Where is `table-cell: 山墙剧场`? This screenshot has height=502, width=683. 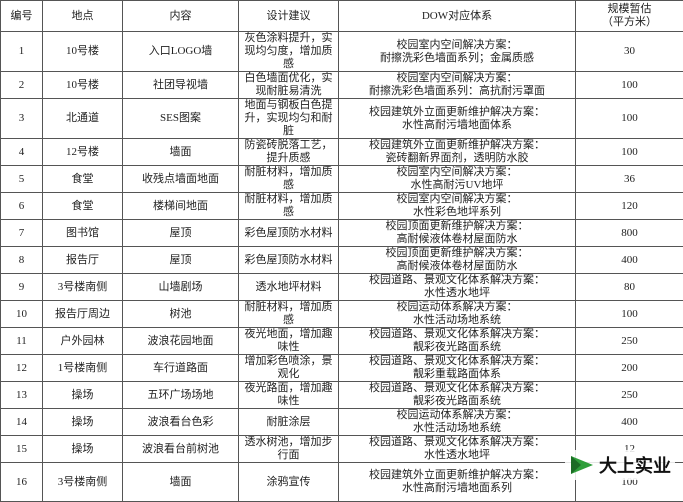 table-cell: 山墙剧场 is located at coordinates (181, 287).